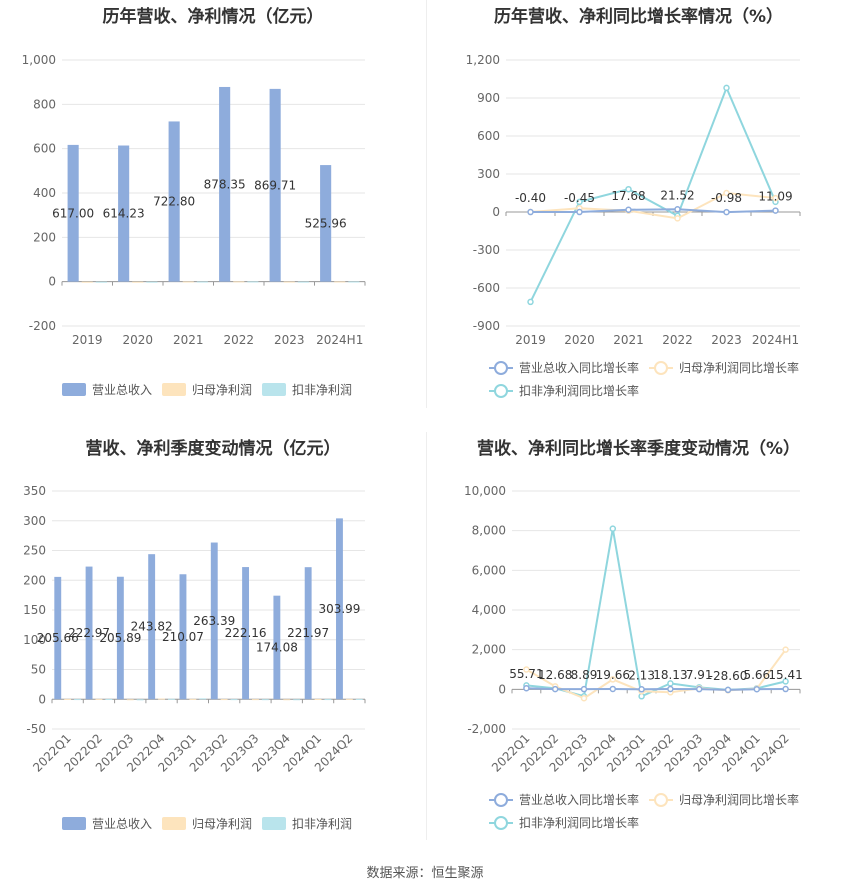  I want to click on data-label: 12.68, so click(555, 675).